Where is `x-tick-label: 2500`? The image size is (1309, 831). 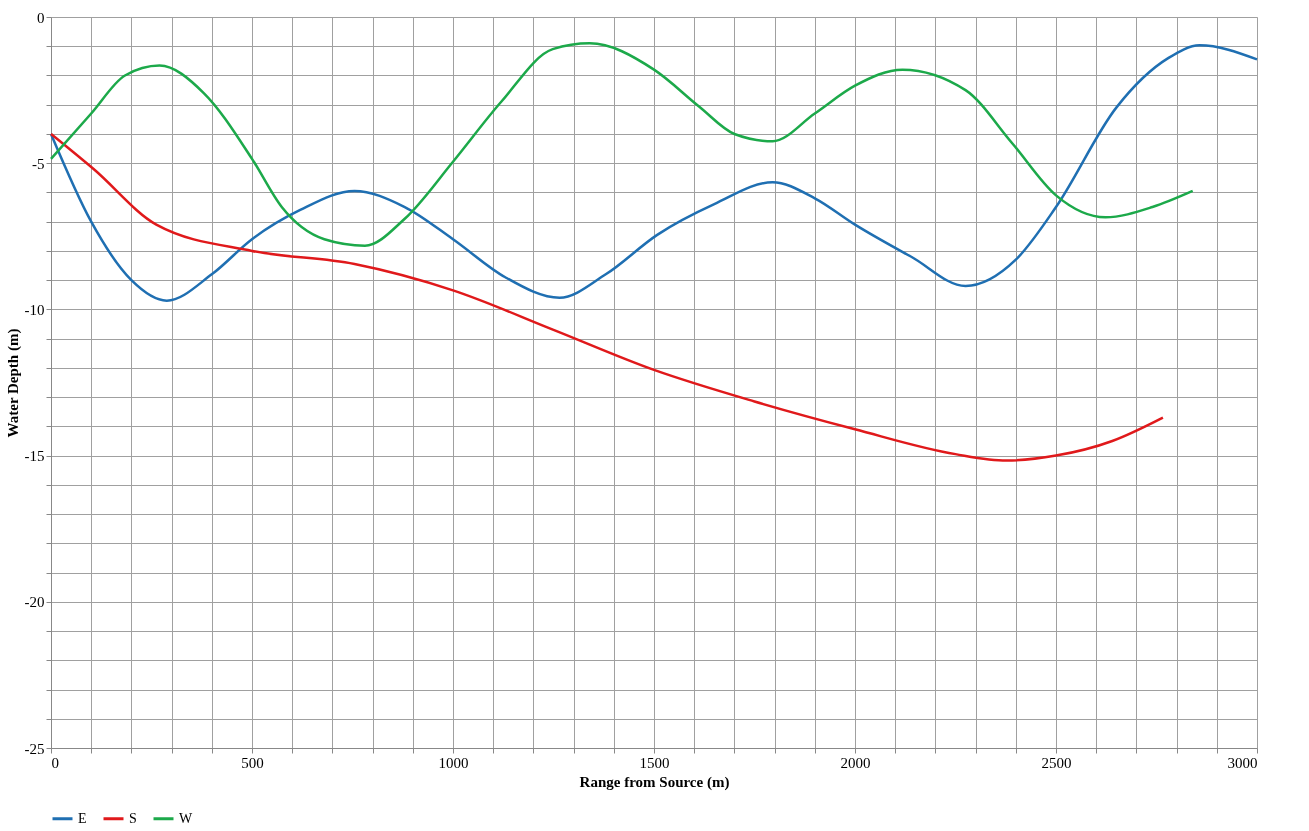 x-tick-label: 2500 is located at coordinates (1056, 762).